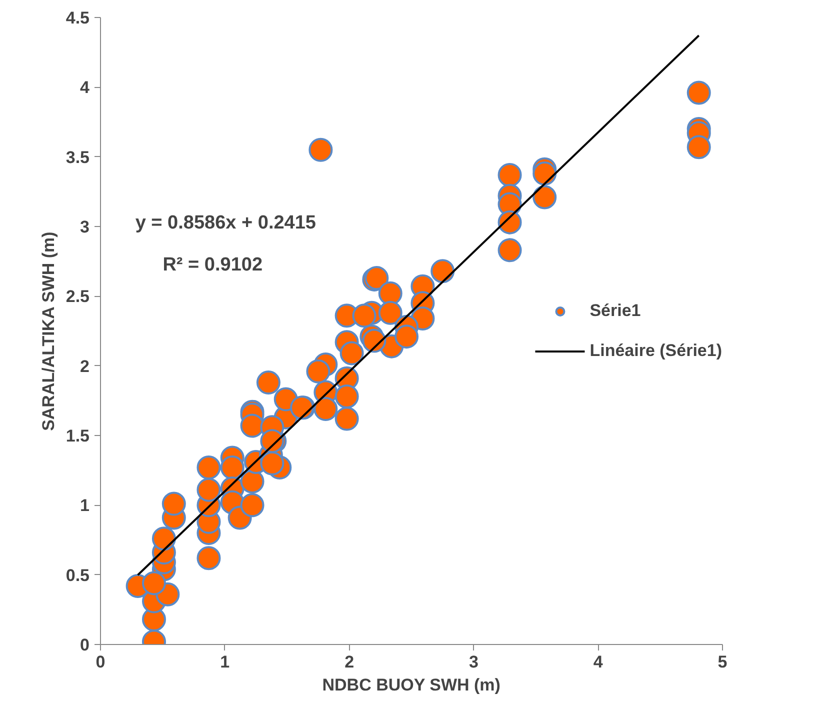  What do you see at coordinates (212, 265) in the screenshot?
I see `annotation: R² = 0.9102` at bounding box center [212, 265].